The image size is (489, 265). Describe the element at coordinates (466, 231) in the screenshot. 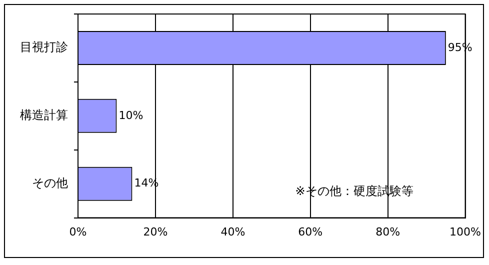

I see `x-tick-label: 100%` at that location.